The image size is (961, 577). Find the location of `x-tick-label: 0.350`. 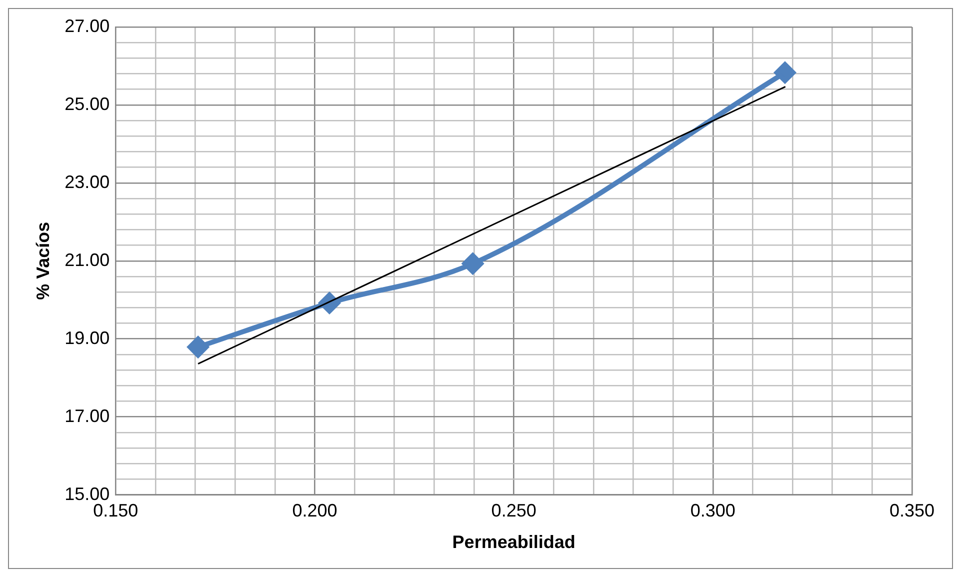

x-tick-label: 0.350 is located at coordinates (912, 510).